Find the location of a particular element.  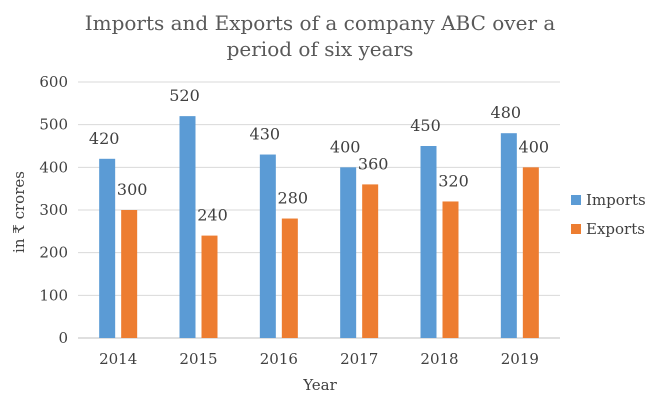

exports-data-label: 400 is located at coordinates (534, 146).